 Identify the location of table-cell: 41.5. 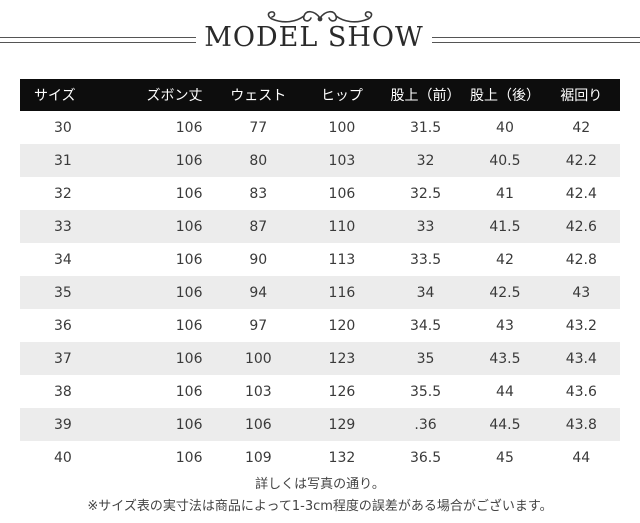
(505, 226).